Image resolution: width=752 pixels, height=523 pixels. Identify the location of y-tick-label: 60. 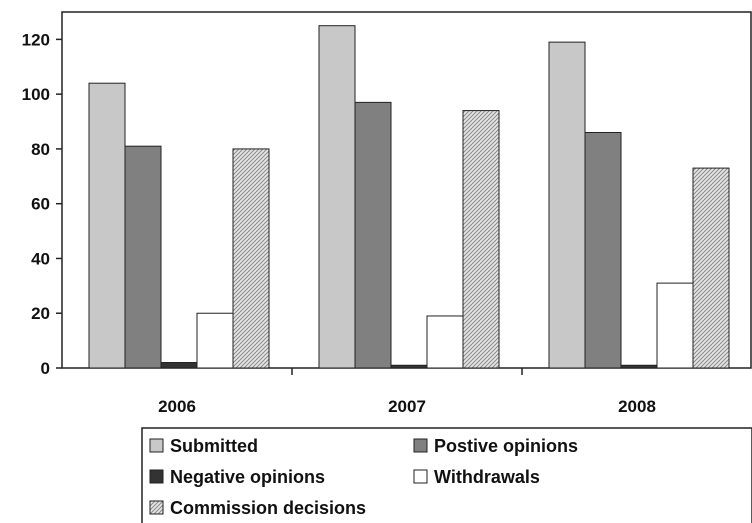
(40, 204).